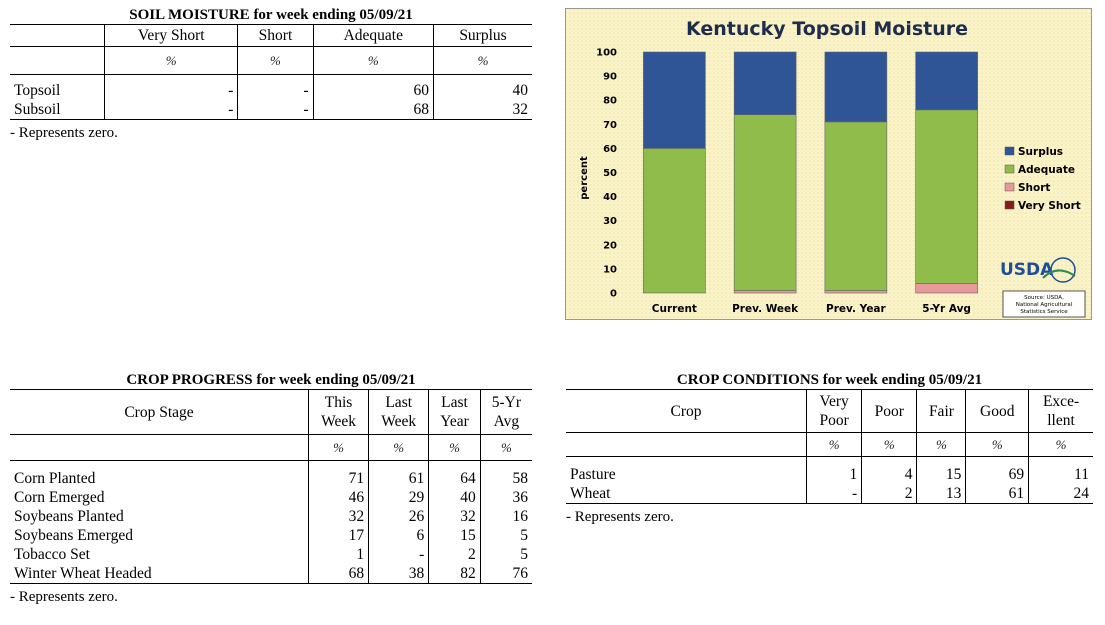  Describe the element at coordinates (454, 412) in the screenshot. I see `header-last-year: Last Year` at that location.